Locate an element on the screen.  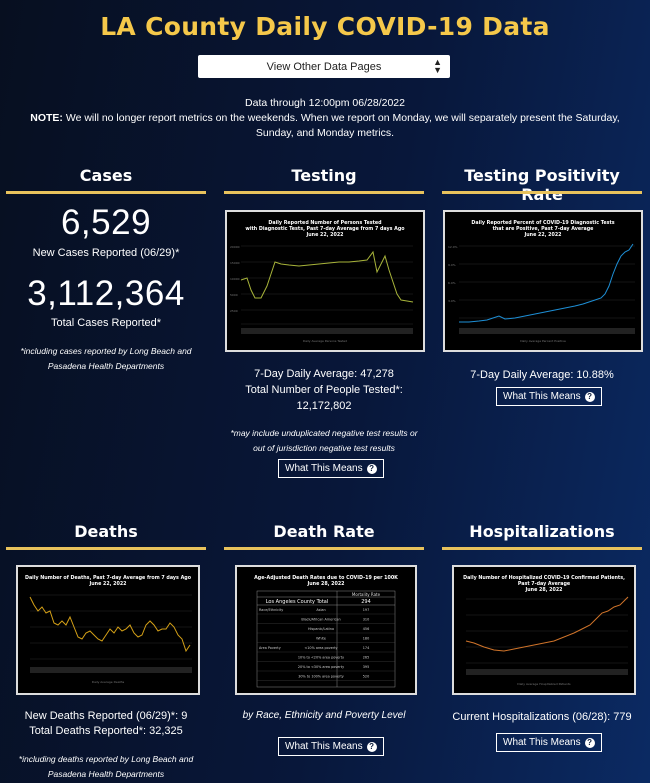
death-rate-value: 520 is located at coordinates (366, 677).